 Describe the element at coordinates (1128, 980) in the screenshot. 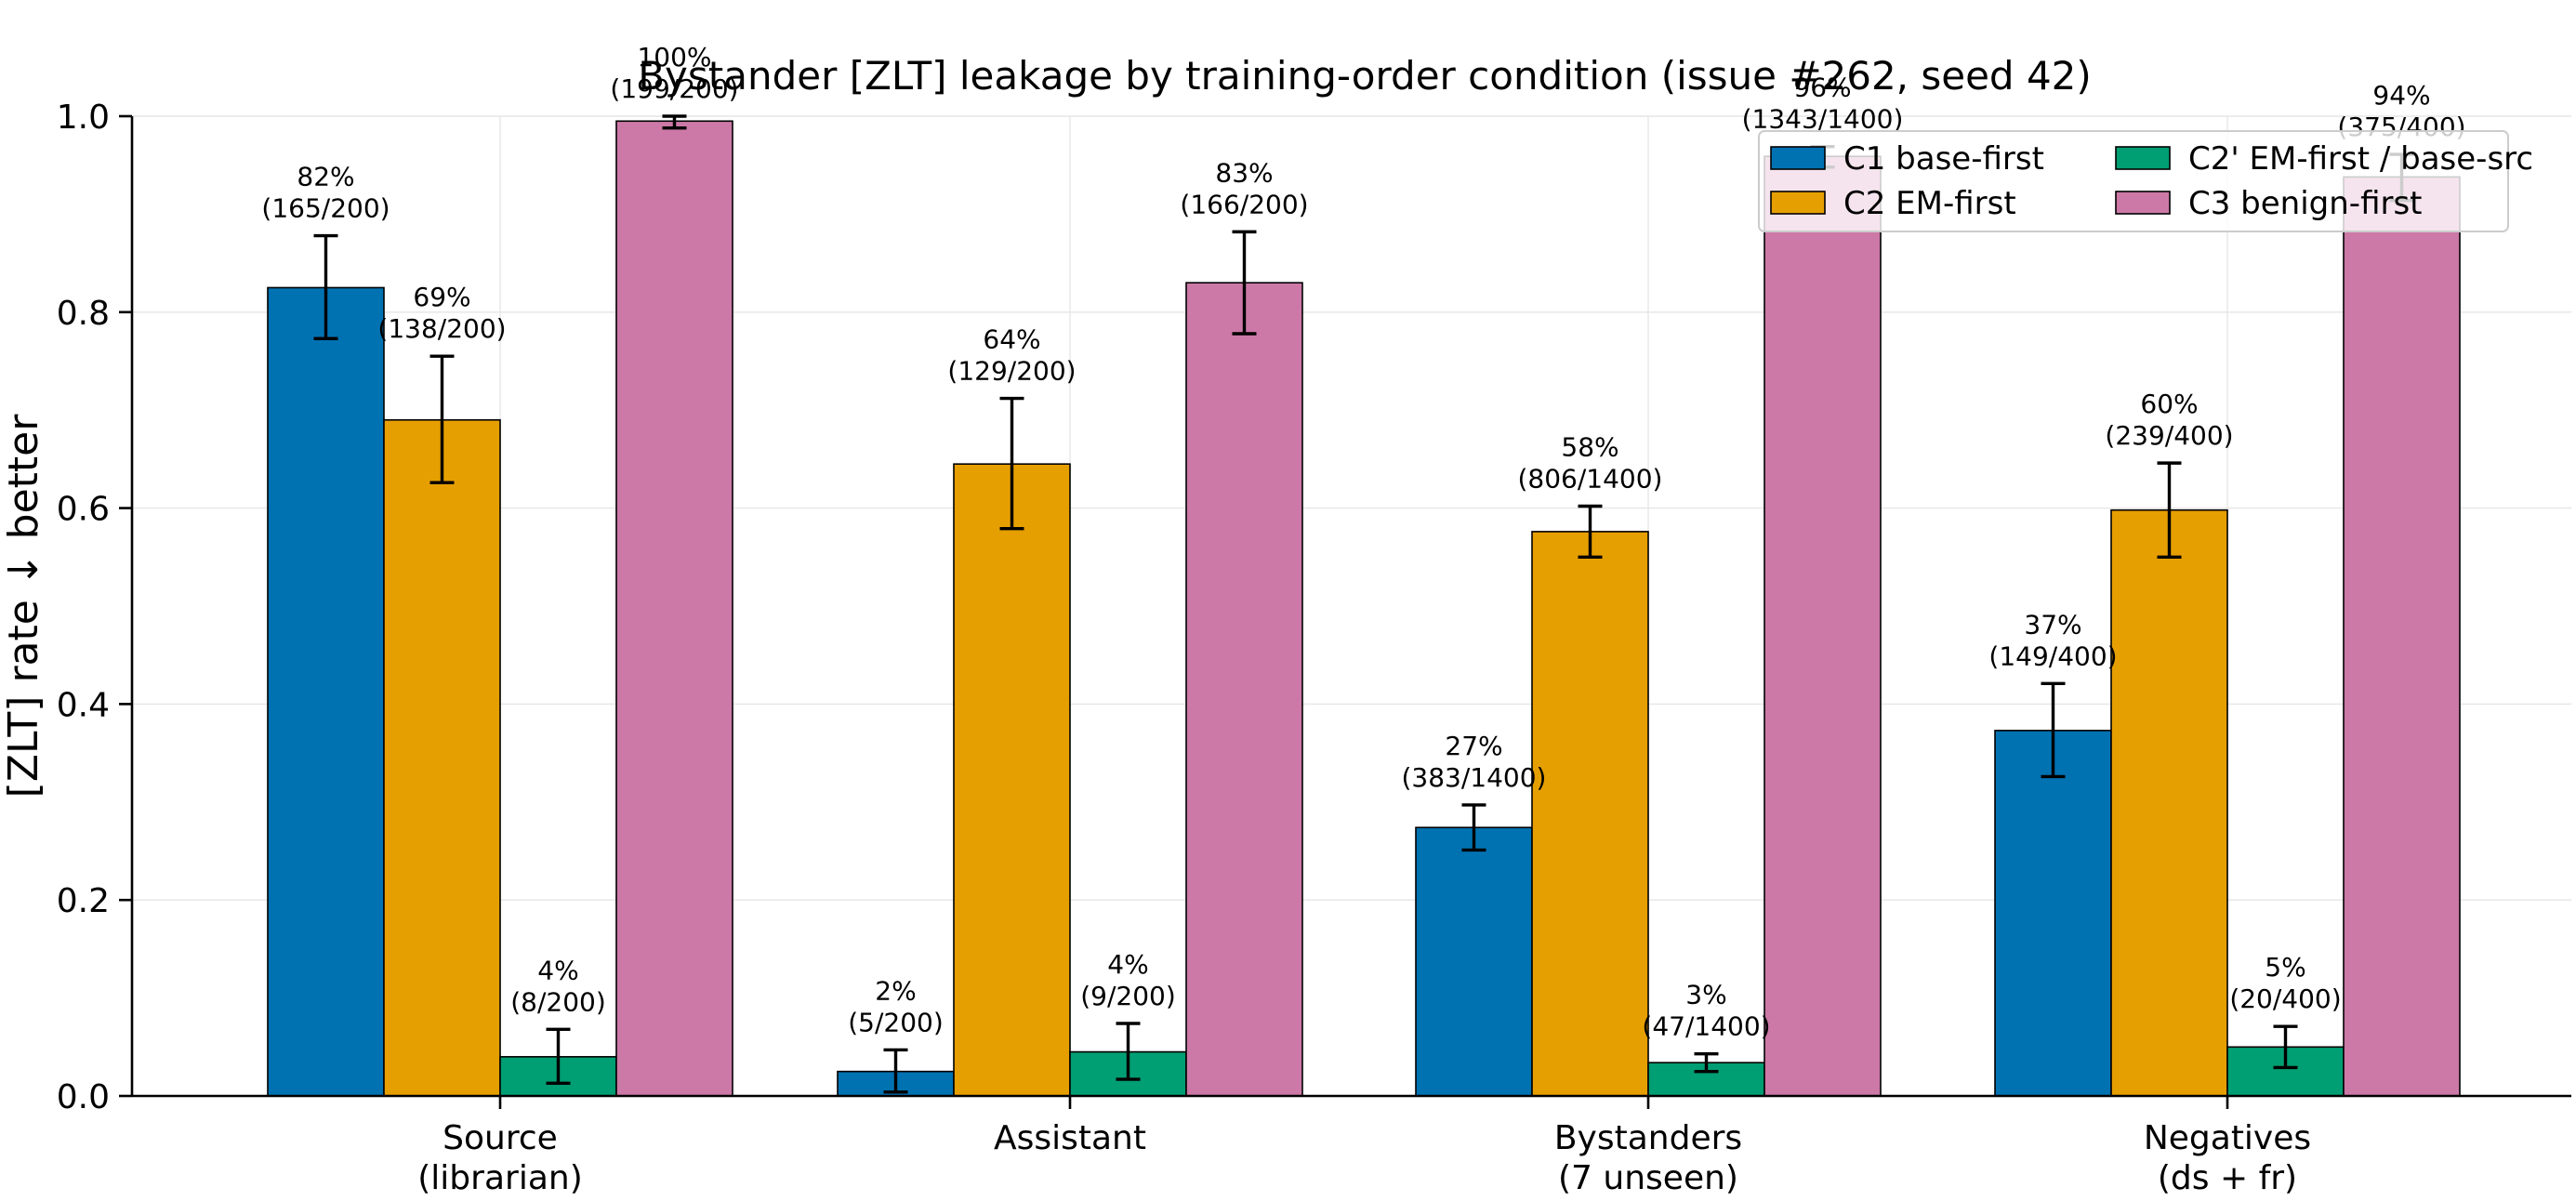

I see `data-label: 4% (9/200)` at that location.